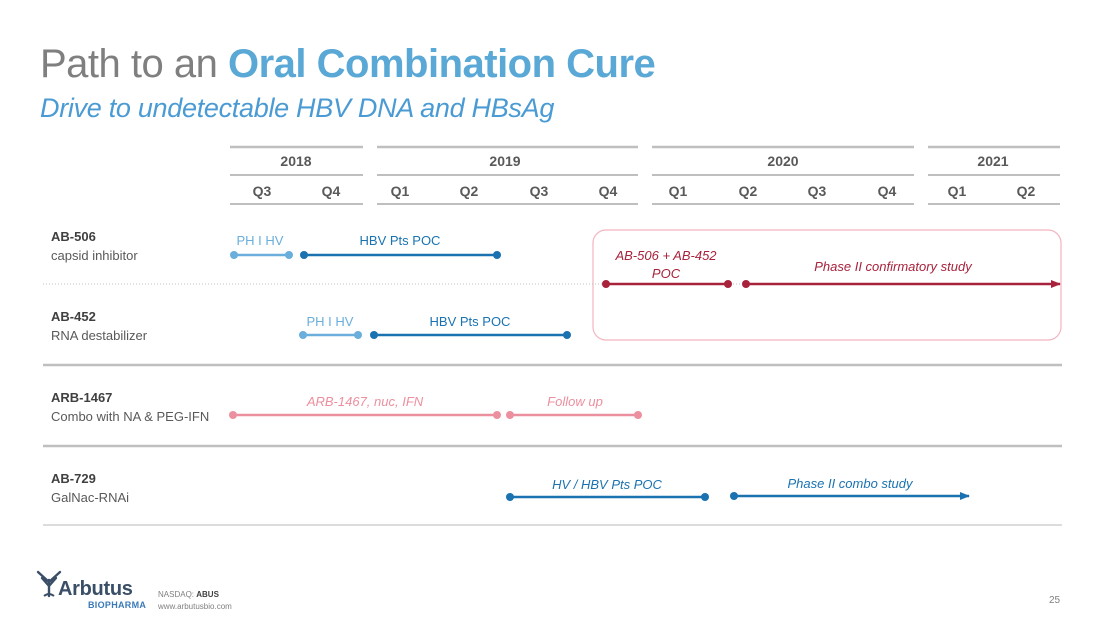 Image resolution: width=1103 pixels, height=623 pixels. I want to click on bar-ab506-hbv-pts-poc: HBV Pts POC, so click(400, 246).